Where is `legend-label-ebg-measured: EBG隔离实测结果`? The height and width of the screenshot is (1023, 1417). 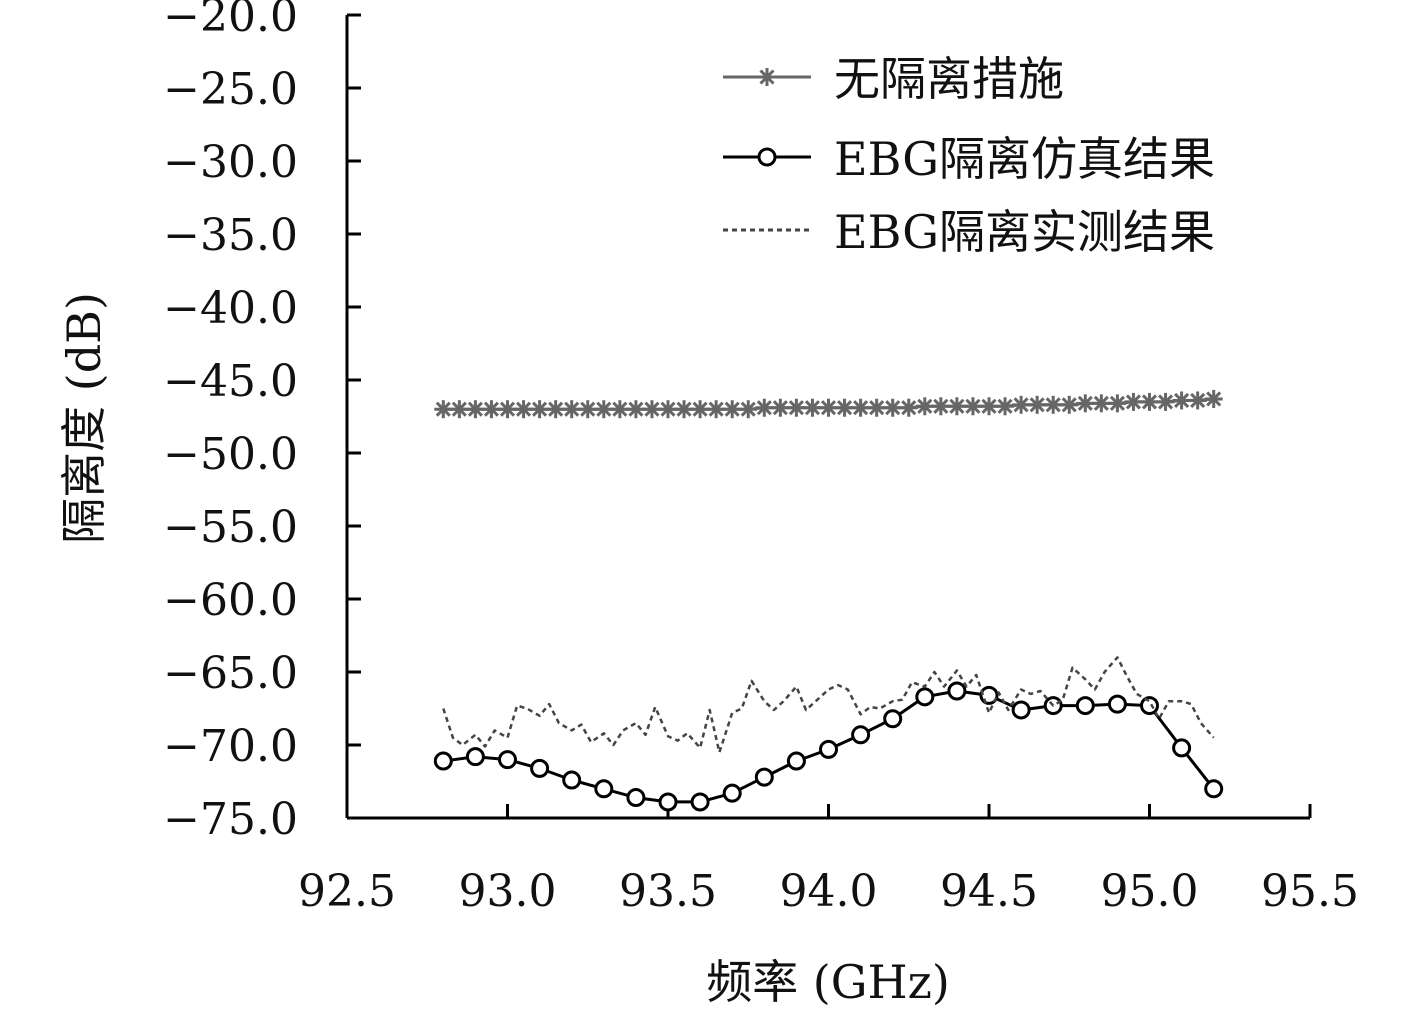
legend-label-ebg-measured: EBG隔离实测结果 is located at coordinates (1024, 232).